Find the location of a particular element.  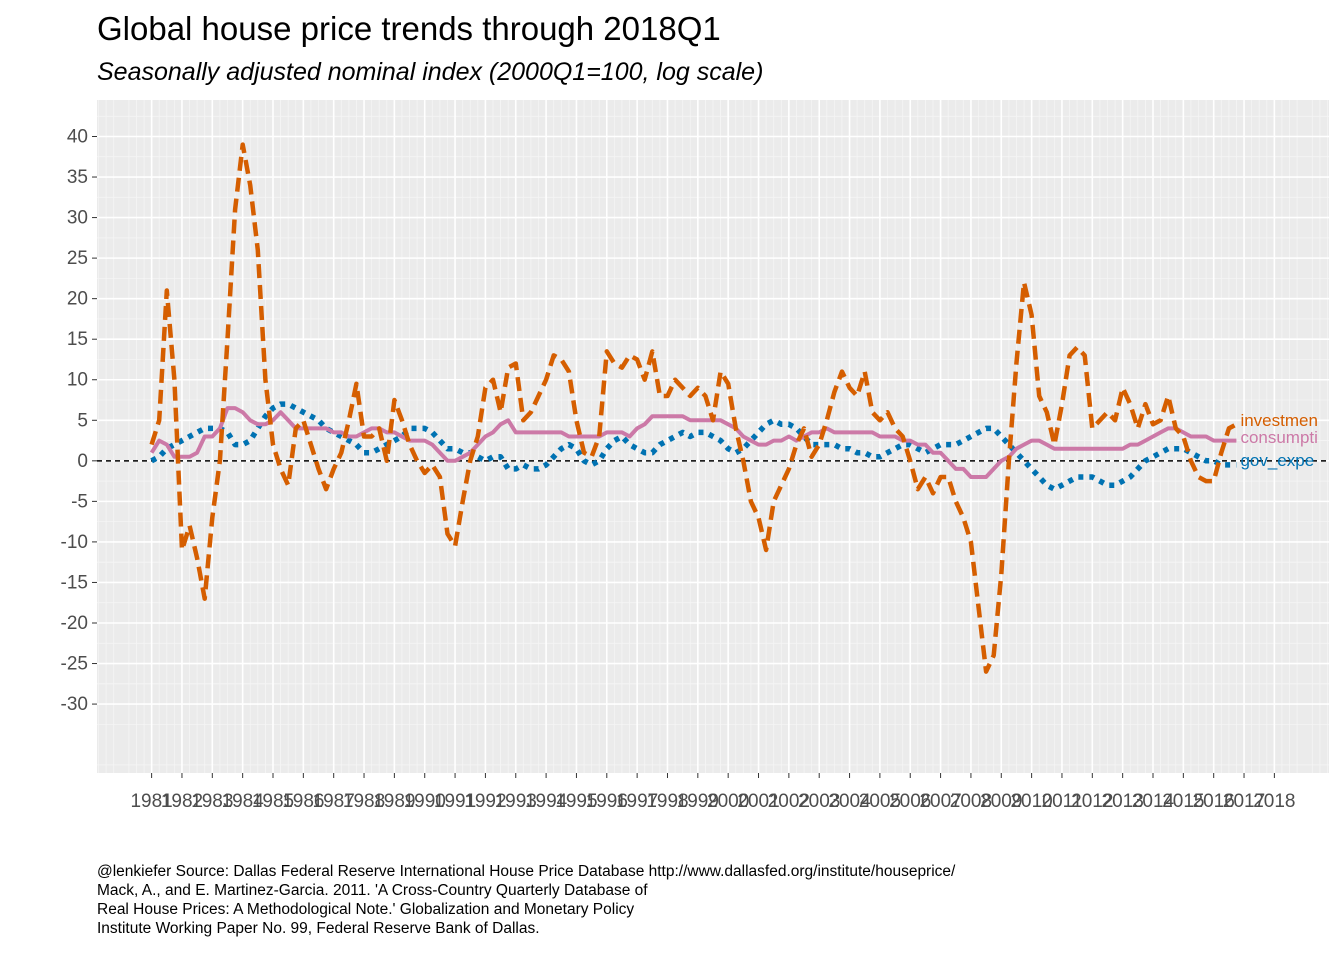

chart-title: Global house price trends through 2018Q1 is located at coordinates (409, 28).